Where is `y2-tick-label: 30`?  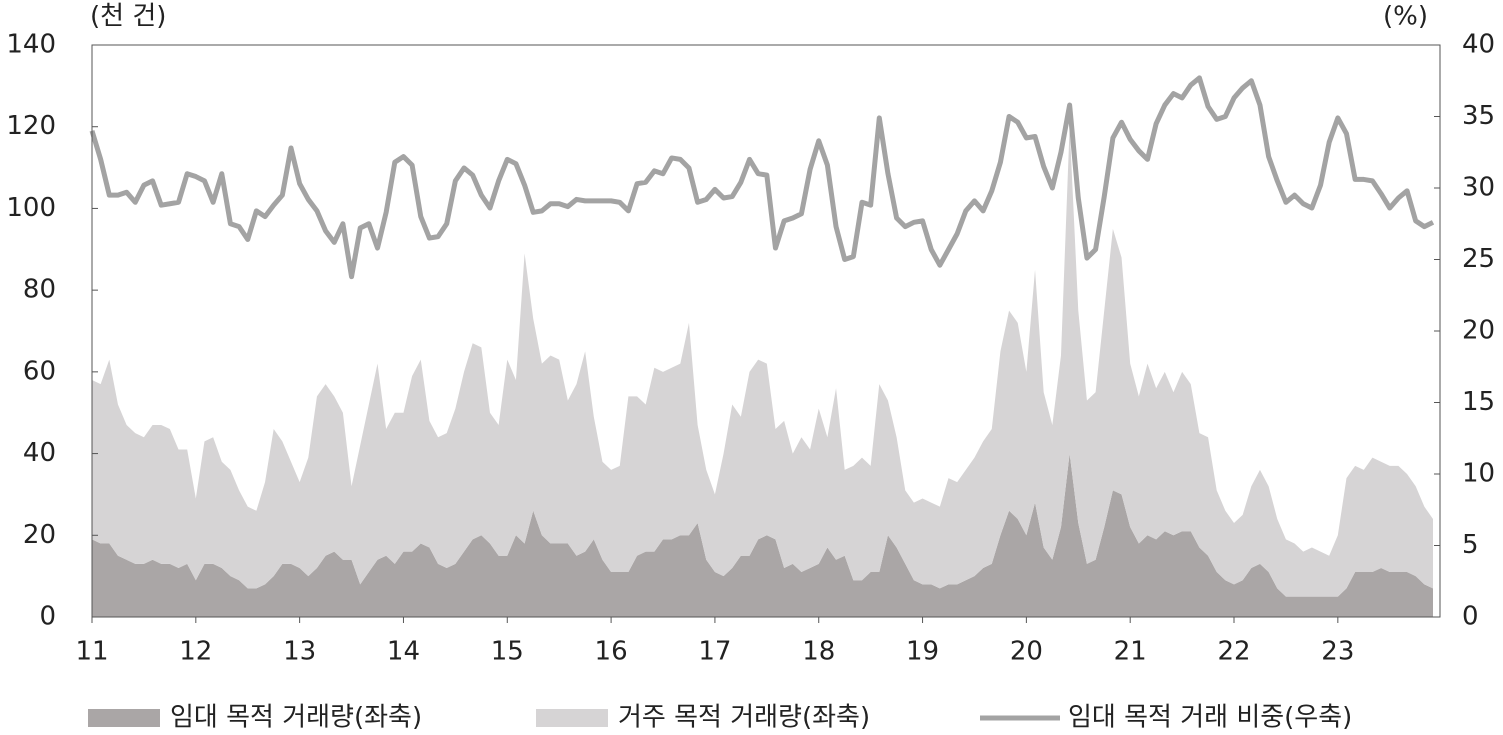
y2-tick-label: 30 is located at coordinates (1478, 188).